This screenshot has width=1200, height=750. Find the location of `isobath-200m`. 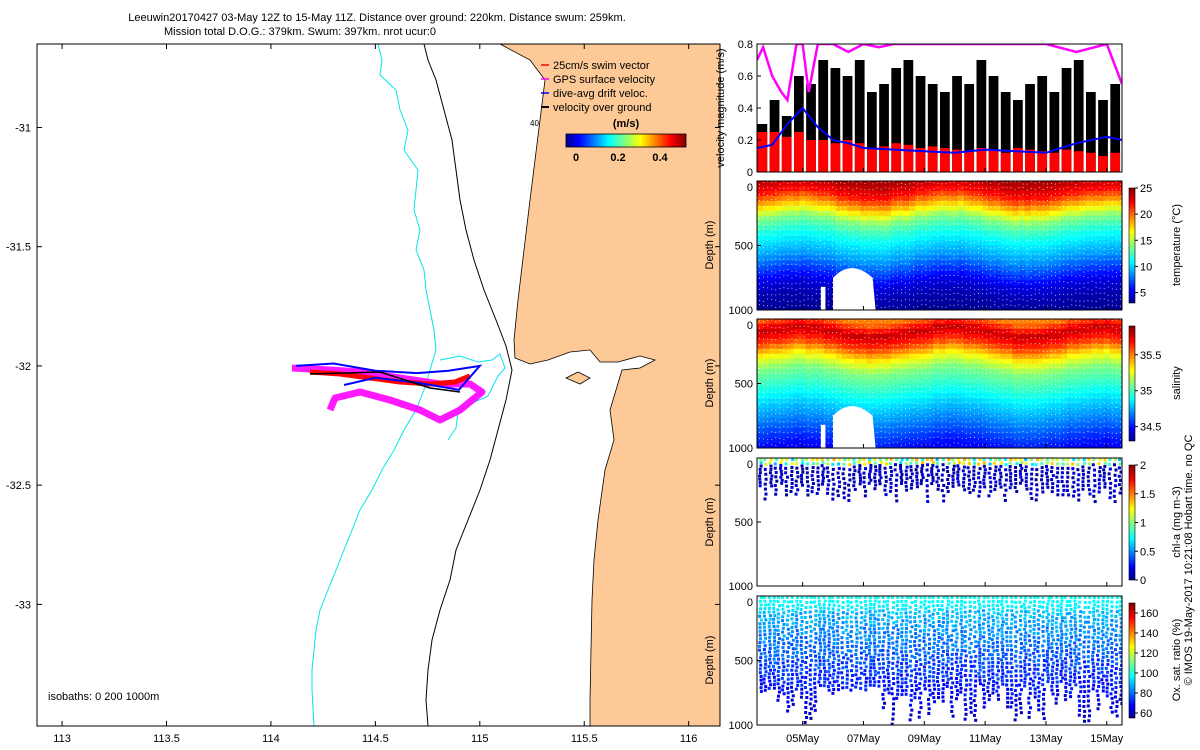

isobath-200m is located at coordinates (468, 385).